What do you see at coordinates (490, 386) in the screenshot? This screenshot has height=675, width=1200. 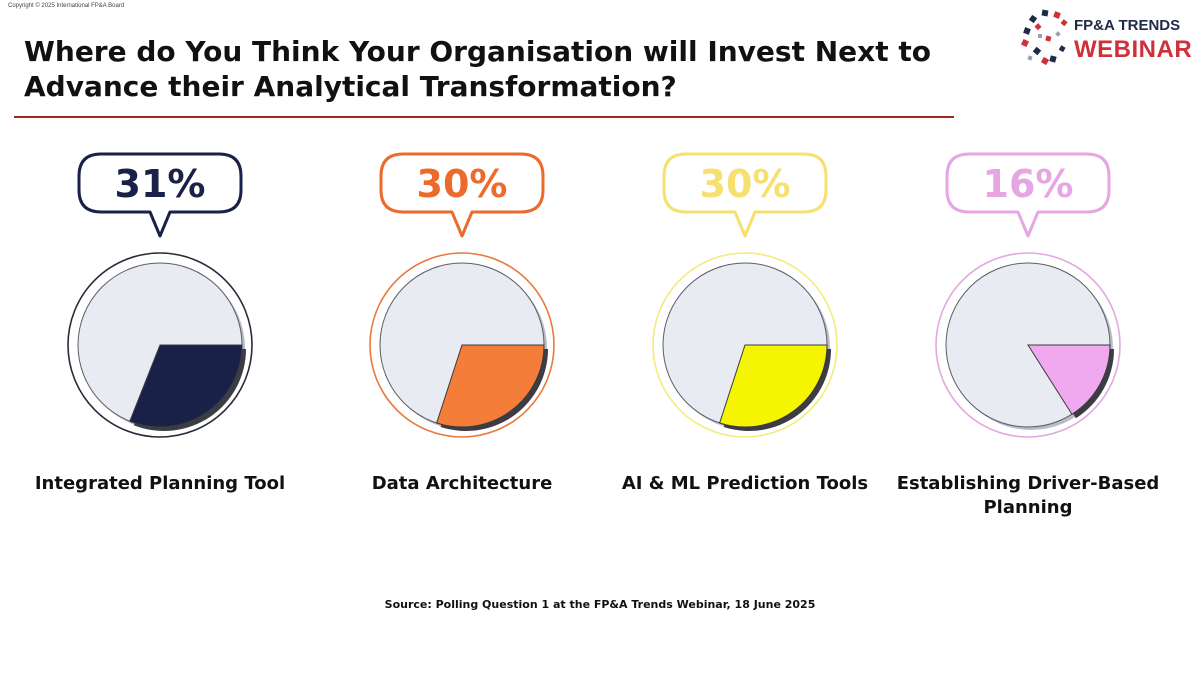 I see `pie-slice-data-architecture` at bounding box center [490, 386].